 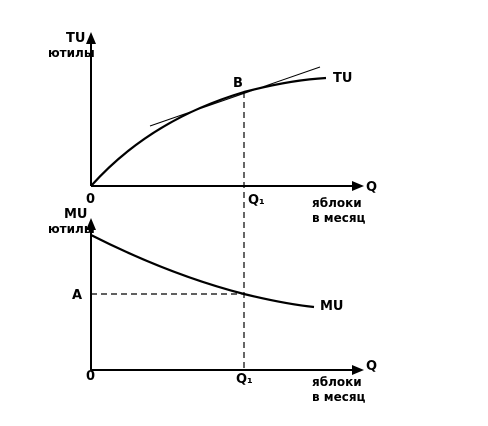 What do you see at coordinates (202, 271) in the screenshot?
I see `mu-curve` at bounding box center [202, 271].